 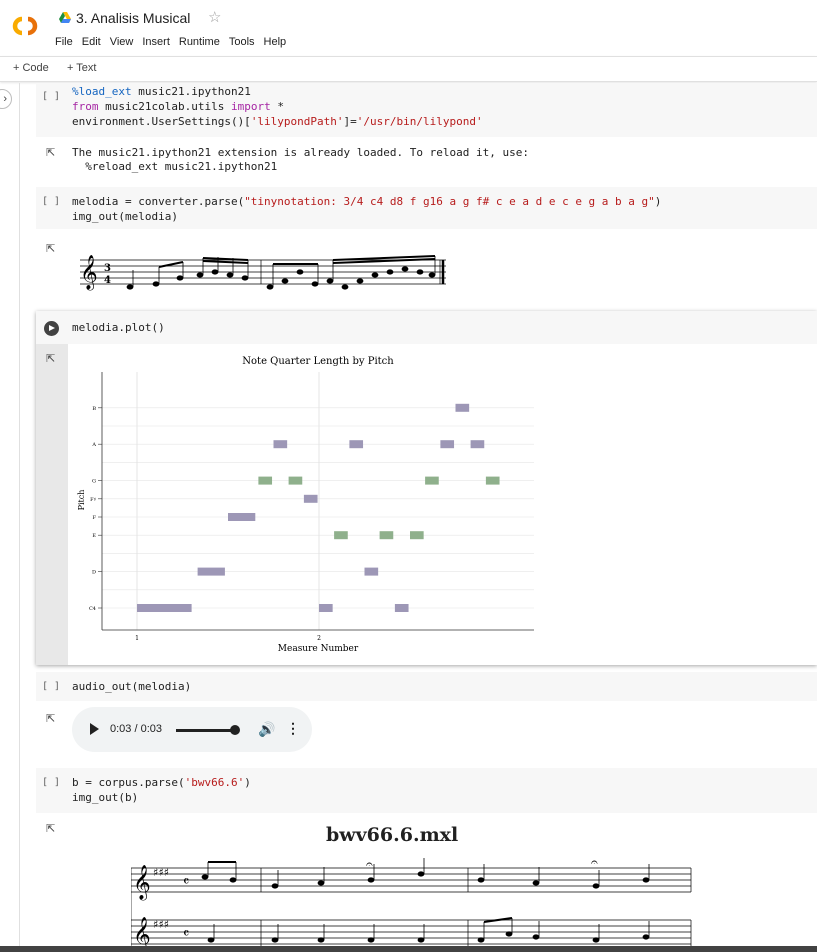 I want to click on code-line: img_out(melodia), so click(x=125, y=216).